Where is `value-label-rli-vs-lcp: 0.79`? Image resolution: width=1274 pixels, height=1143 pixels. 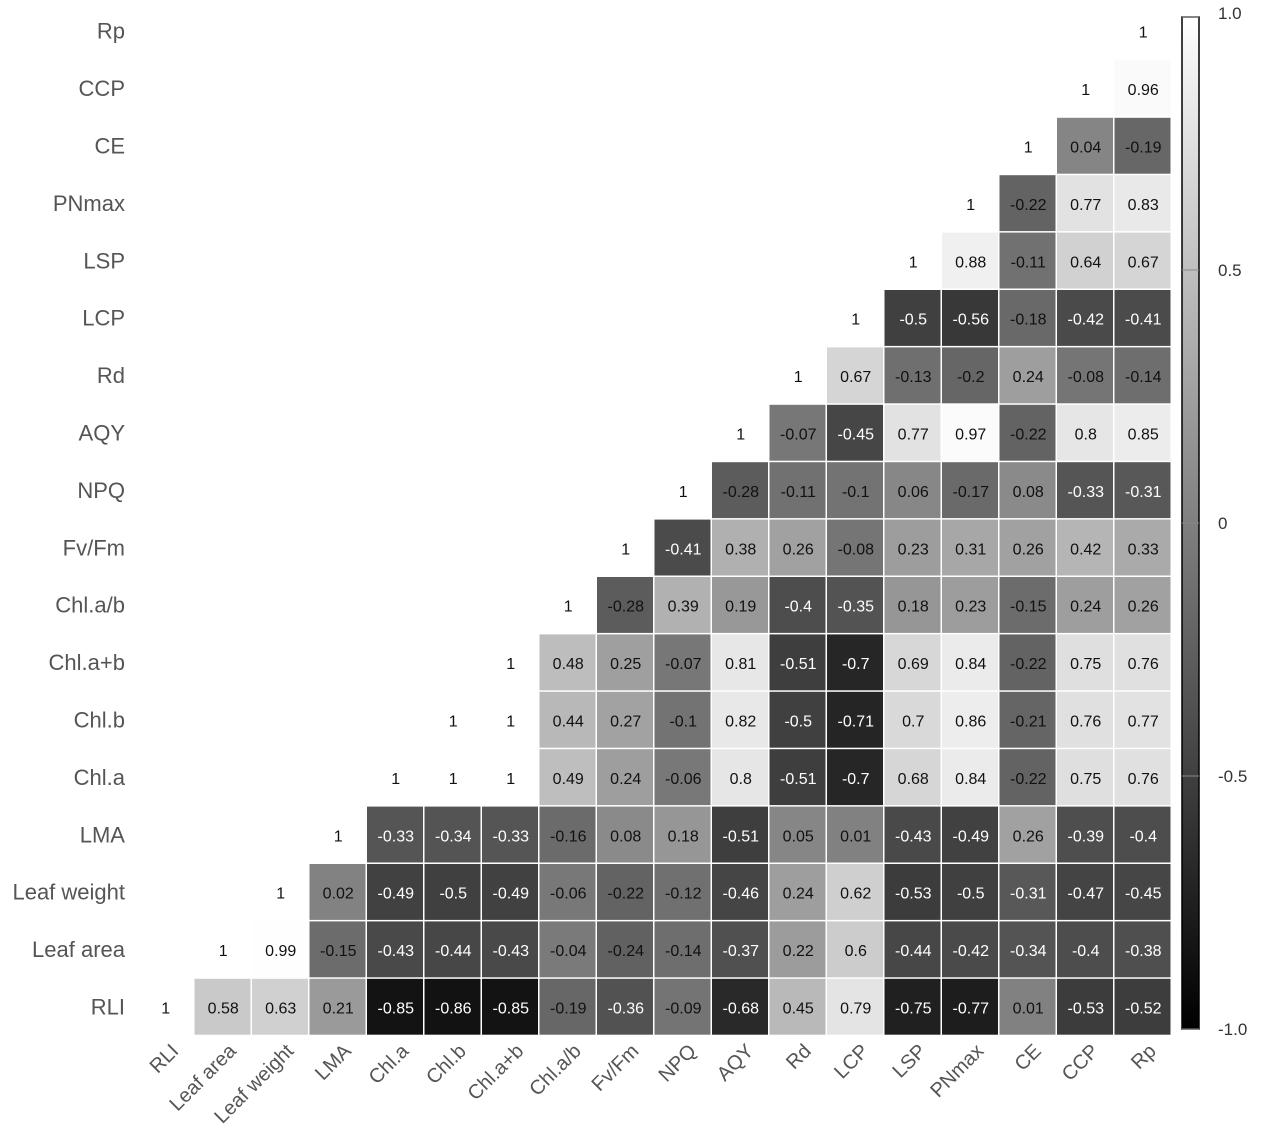
value-label-rli-vs-lcp: 0.79 is located at coordinates (855, 1009).